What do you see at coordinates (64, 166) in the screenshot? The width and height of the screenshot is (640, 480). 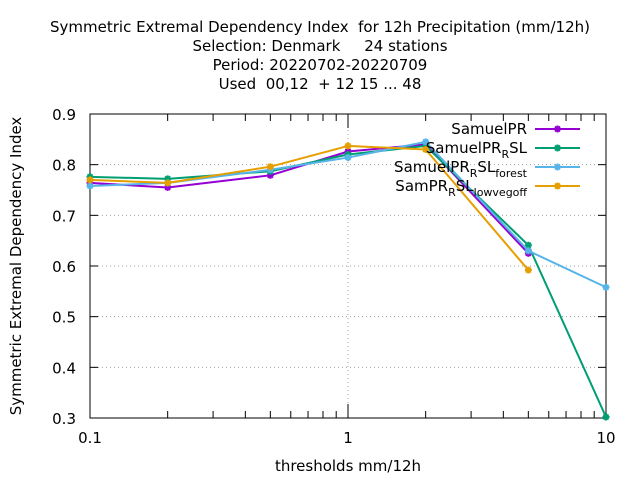 I see `y-tick-label: 0.8` at bounding box center [64, 166].